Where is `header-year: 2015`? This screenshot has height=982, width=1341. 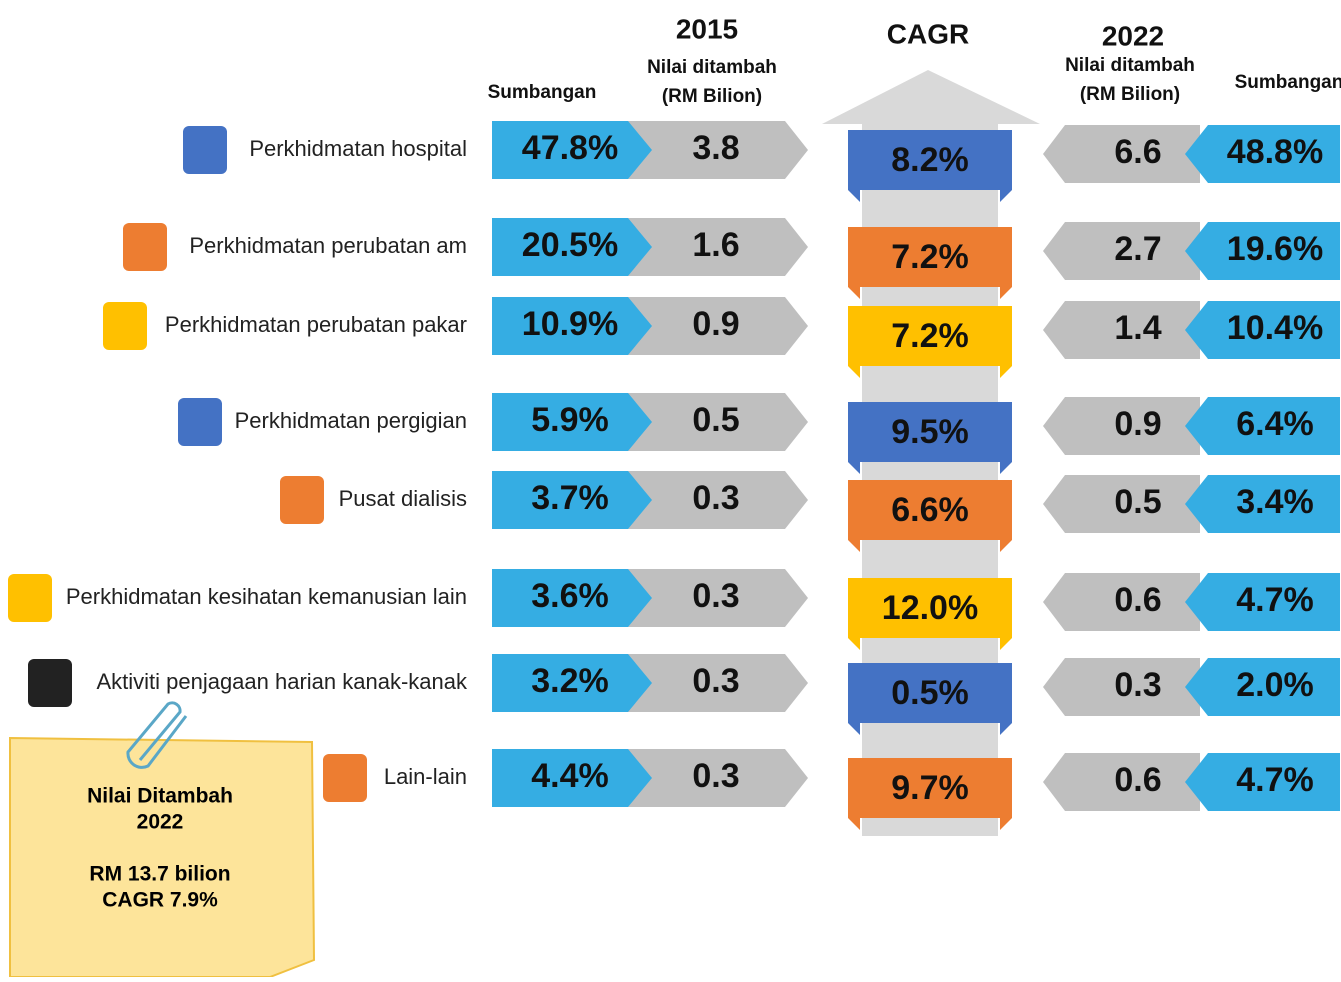
header-year: 2015 is located at coordinates (707, 28).